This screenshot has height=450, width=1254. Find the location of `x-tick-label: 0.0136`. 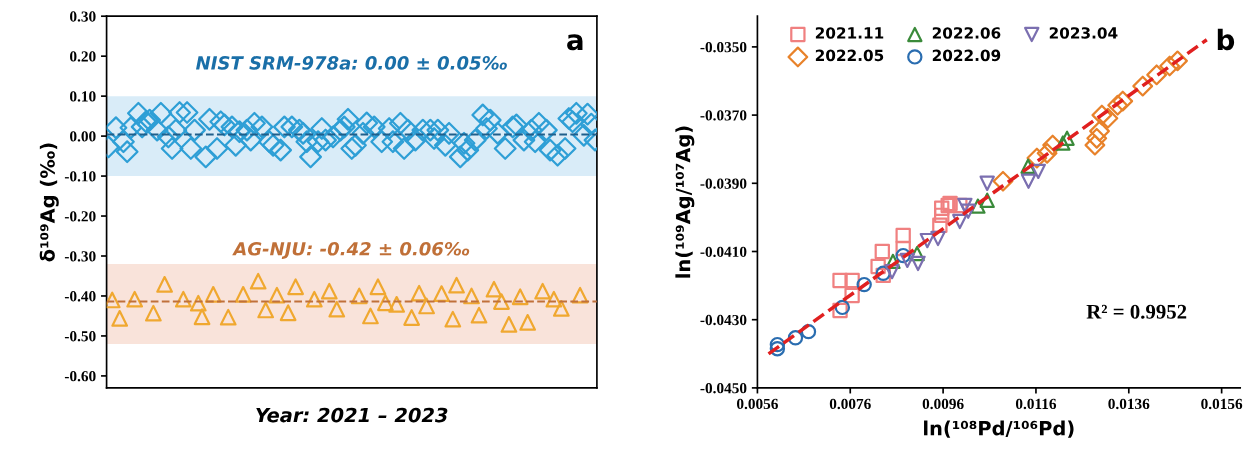

x-tick-label: 0.0136 is located at coordinates (1129, 404).